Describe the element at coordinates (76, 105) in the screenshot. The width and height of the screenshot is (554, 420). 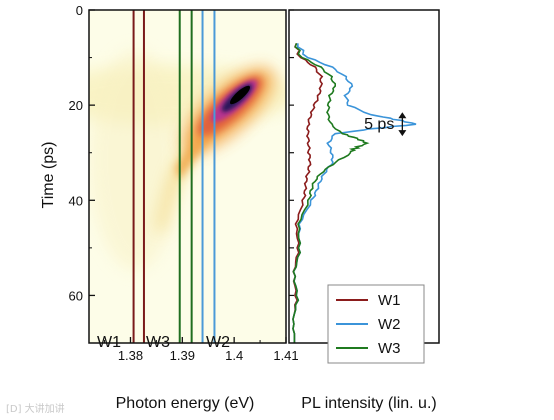
I see `y-tick-label: 20` at that location.